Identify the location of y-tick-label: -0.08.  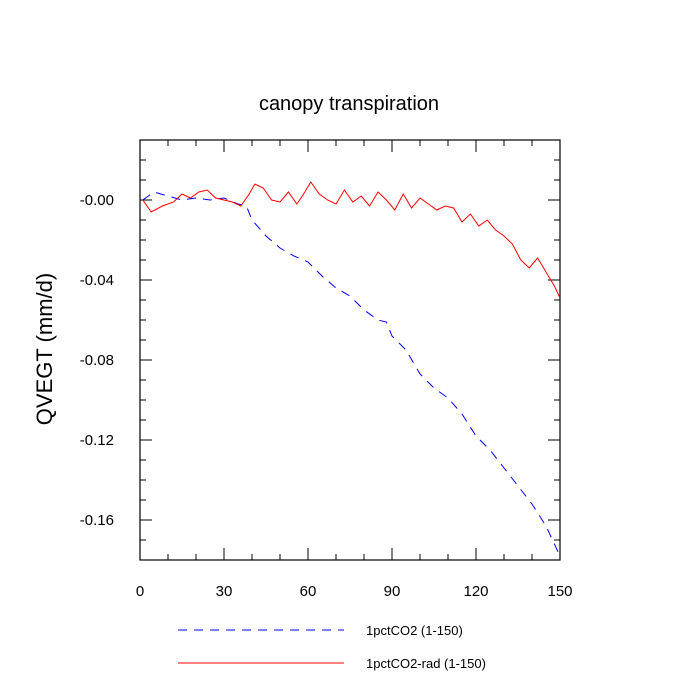
(97, 360).